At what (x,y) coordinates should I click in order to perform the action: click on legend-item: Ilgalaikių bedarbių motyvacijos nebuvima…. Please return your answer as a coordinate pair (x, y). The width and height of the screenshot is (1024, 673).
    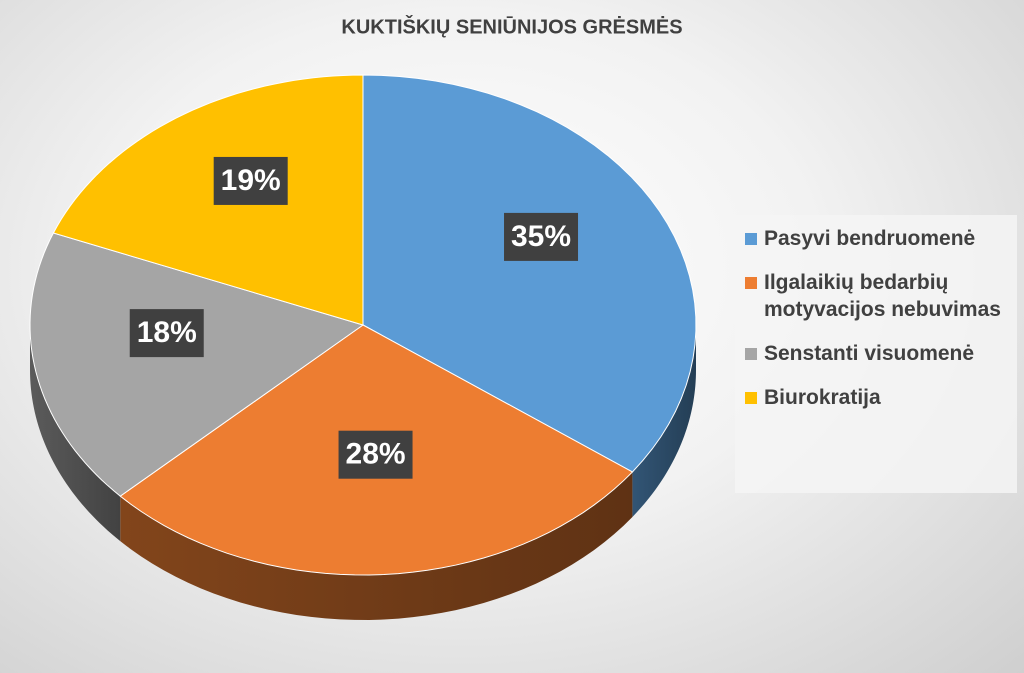
    Looking at the image, I should click on (876, 296).